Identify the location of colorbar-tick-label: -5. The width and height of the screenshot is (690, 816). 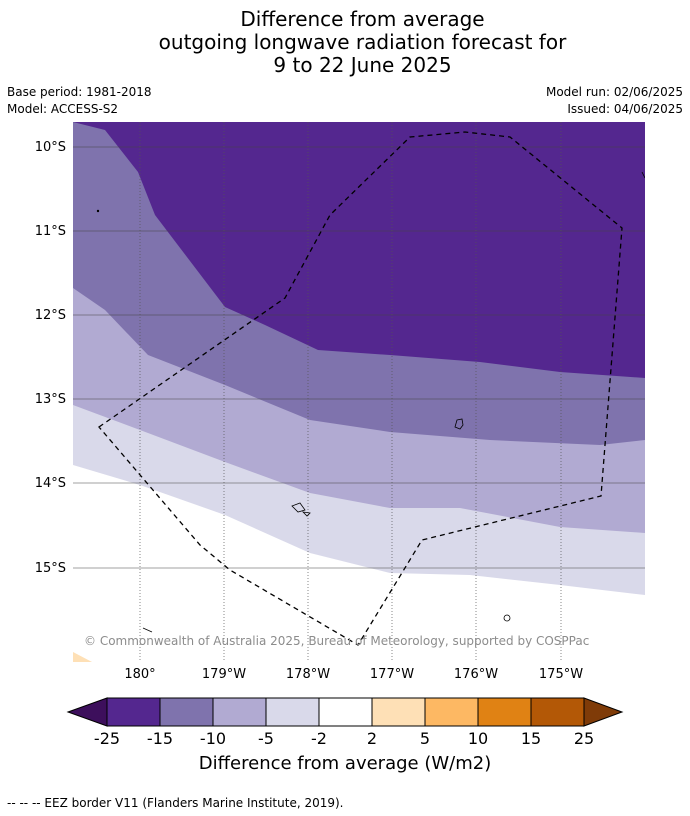
(266, 738).